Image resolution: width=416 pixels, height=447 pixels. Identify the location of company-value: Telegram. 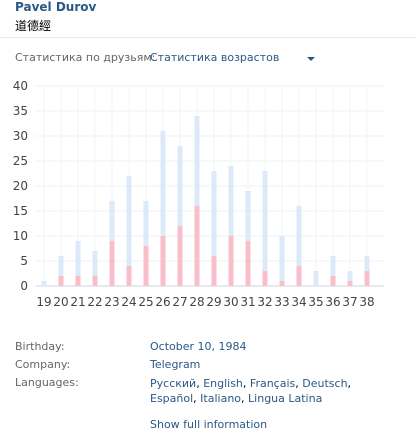
(175, 364).